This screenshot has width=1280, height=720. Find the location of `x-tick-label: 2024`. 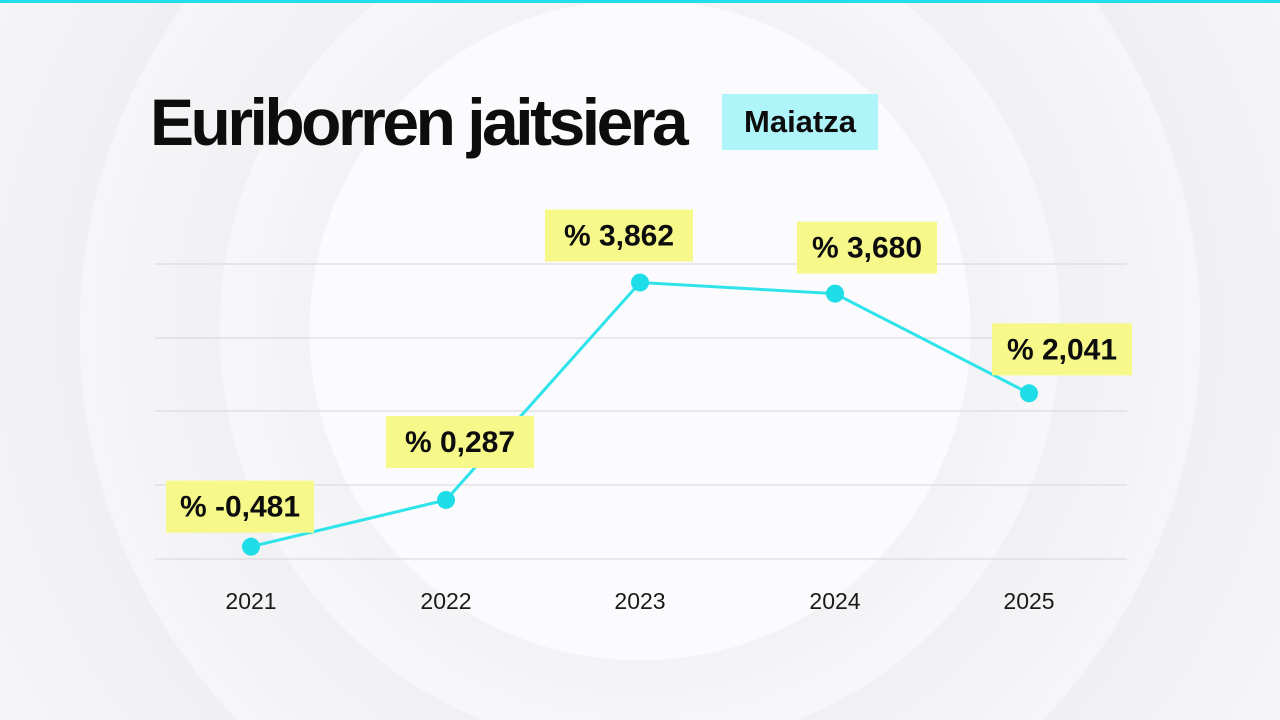

x-tick-label: 2024 is located at coordinates (834, 601).